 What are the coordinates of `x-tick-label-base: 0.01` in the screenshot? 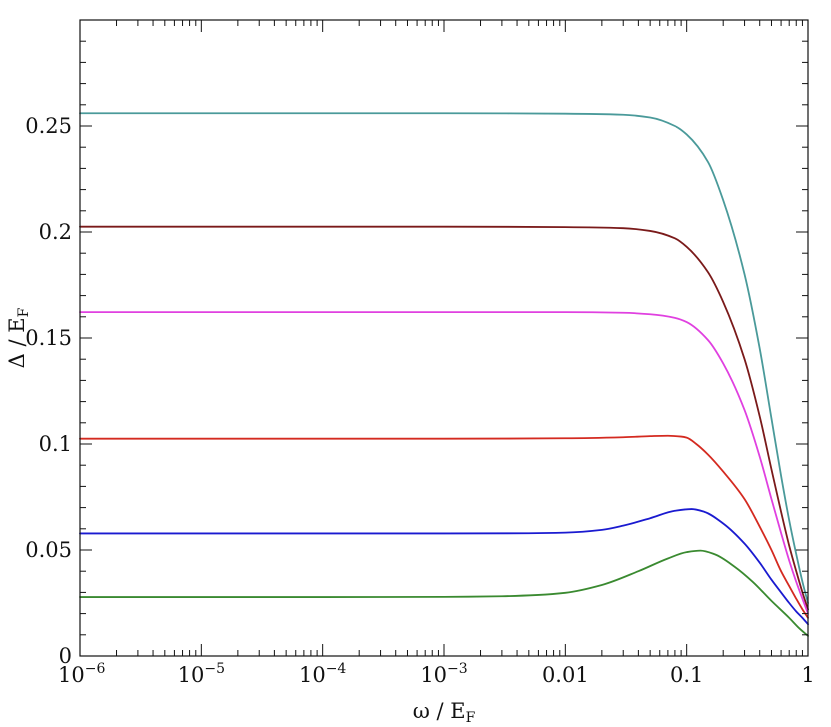 It's located at (565, 675).